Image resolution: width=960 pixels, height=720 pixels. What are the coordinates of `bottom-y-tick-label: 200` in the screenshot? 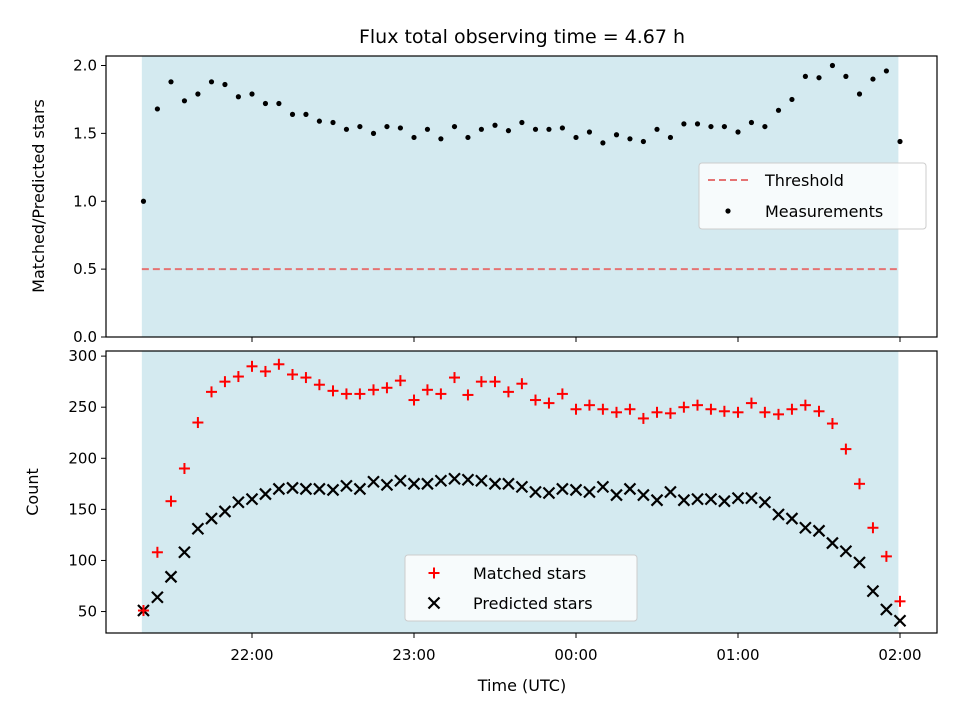 It's located at (82, 458).